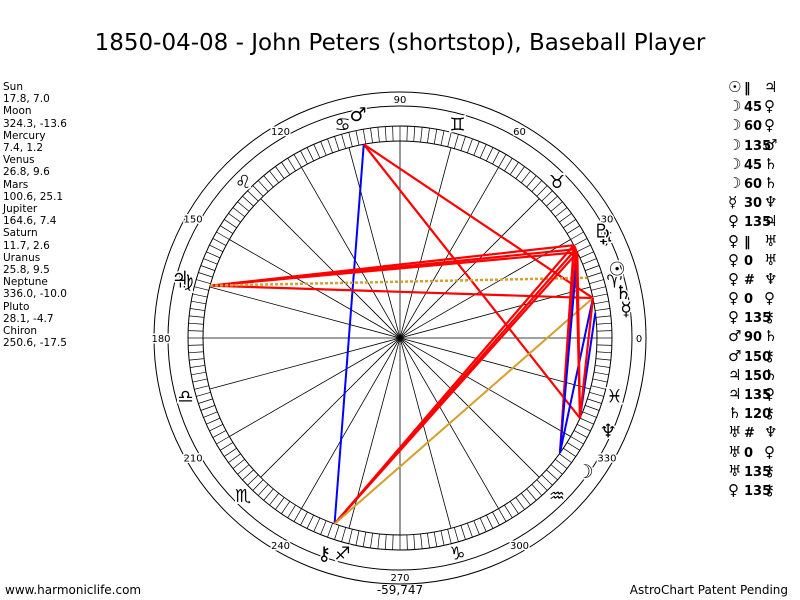 This screenshot has width=800, height=600. What do you see at coordinates (733, 298) in the screenshot?
I see `aspect-planet-1-glyph: ♀` at bounding box center [733, 298].